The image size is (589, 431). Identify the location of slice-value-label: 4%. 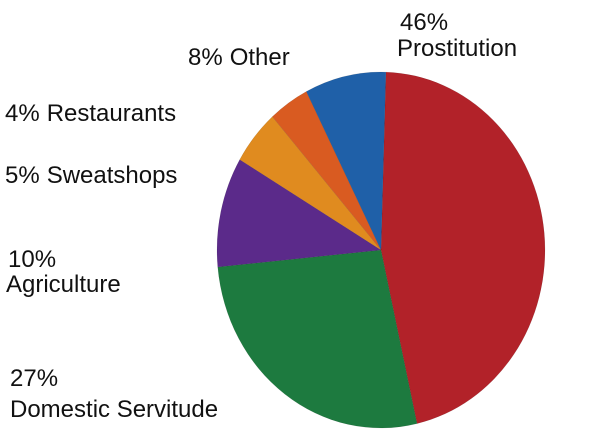
(22, 113).